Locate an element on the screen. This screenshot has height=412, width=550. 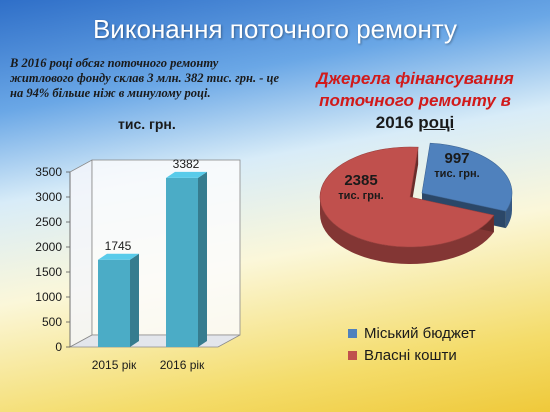
bar-side-wall is located at coordinates (81, 253).